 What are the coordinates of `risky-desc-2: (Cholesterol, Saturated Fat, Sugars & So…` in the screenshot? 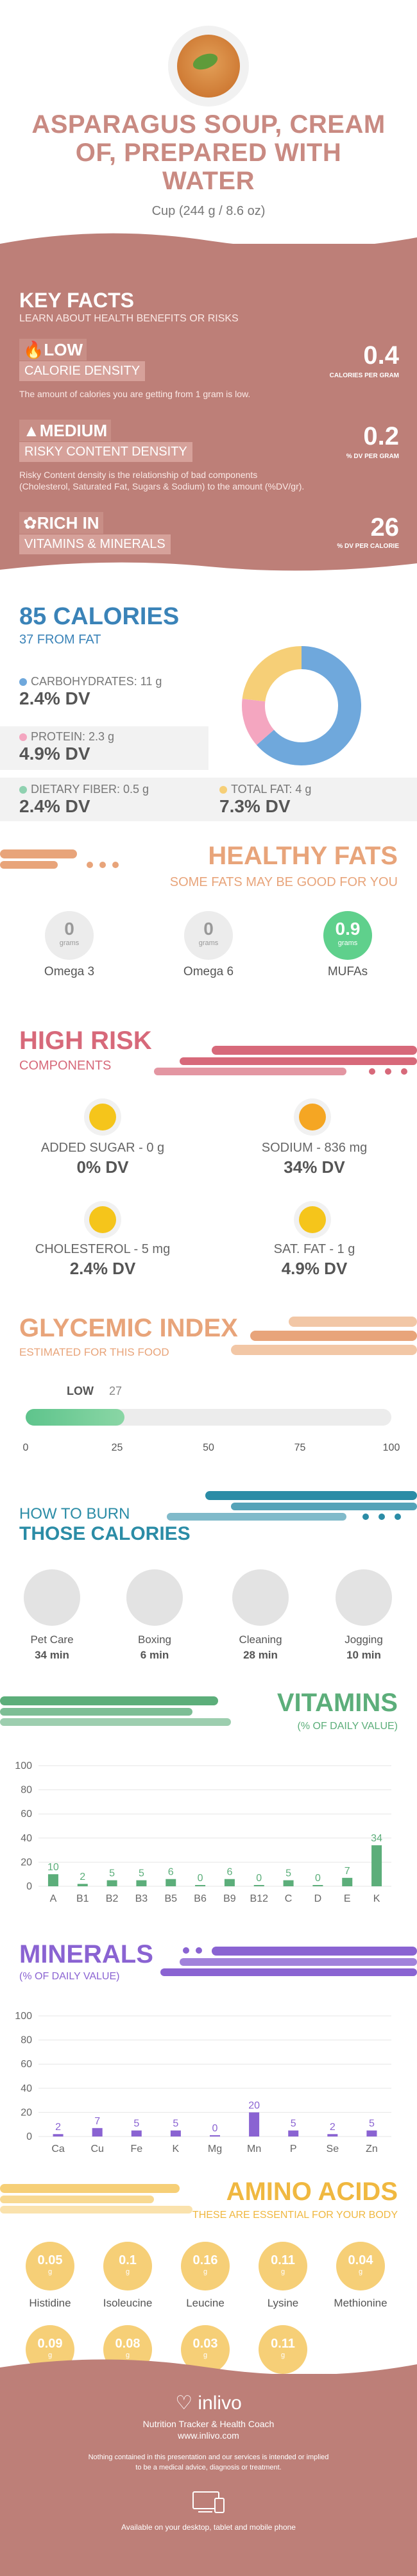 It's located at (162, 486).